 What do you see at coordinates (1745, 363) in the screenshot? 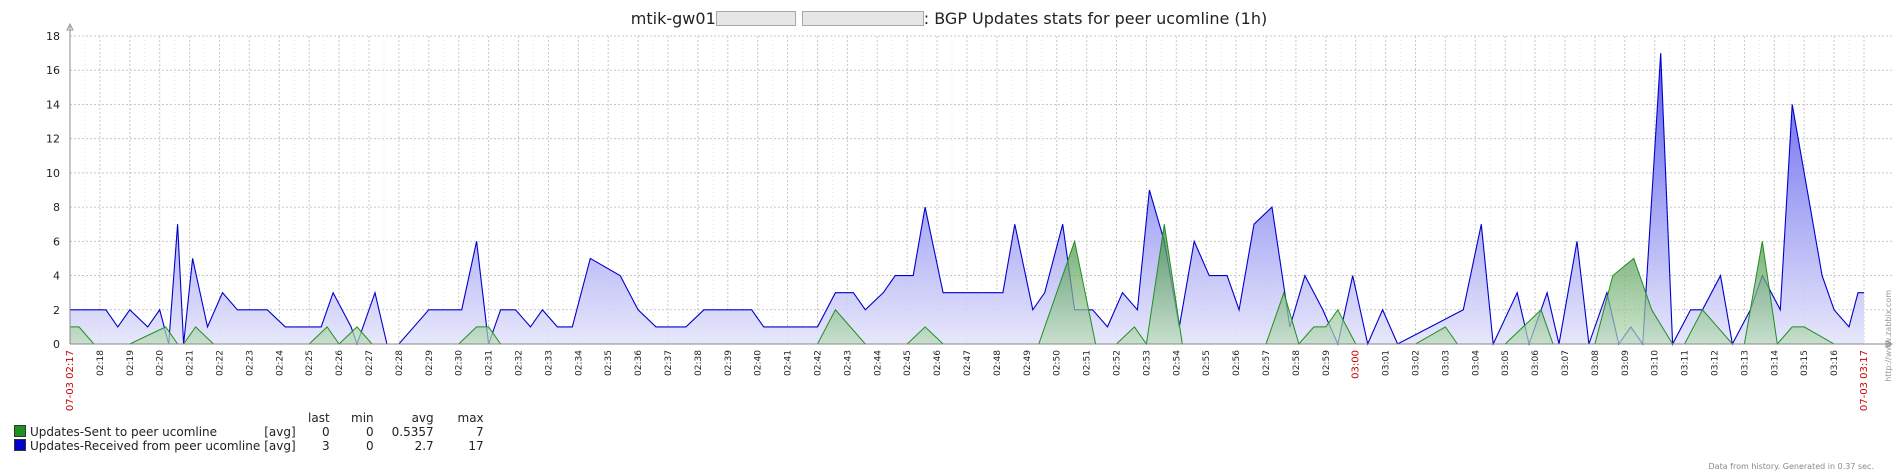
I see `x-tick-label: 03:13` at bounding box center [1745, 363].